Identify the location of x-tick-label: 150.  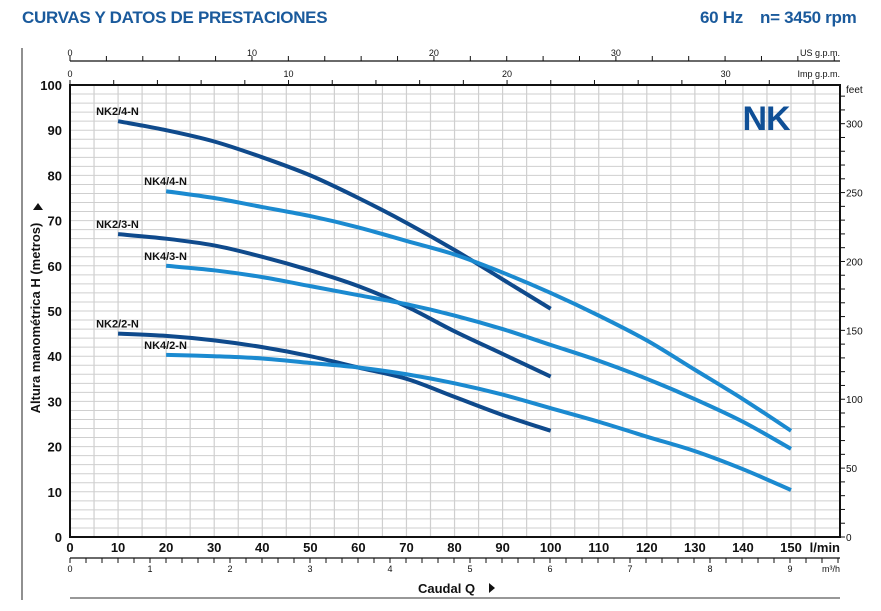
(791, 547).